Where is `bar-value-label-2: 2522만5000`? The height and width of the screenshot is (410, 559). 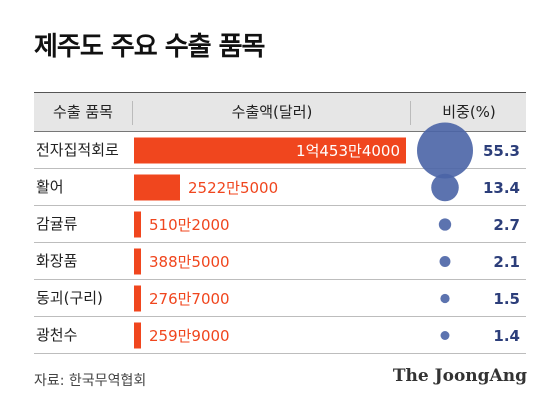
bar-value-label-2: 2522만5000 is located at coordinates (233, 188).